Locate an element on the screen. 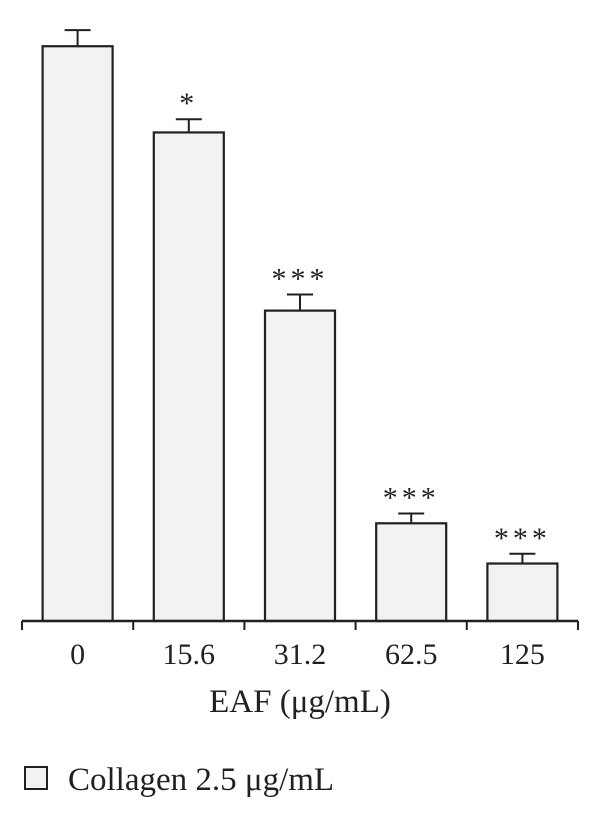  x-tick-label-15.6: 15.6 is located at coordinates (189, 654).